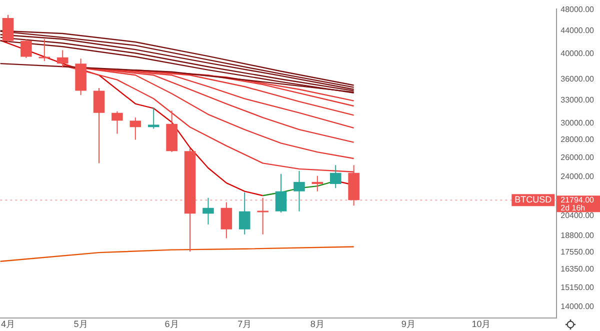 Image resolution: width=600 pixels, height=331 pixels. I want to click on y-tick-label: 36000.00, so click(577, 79).